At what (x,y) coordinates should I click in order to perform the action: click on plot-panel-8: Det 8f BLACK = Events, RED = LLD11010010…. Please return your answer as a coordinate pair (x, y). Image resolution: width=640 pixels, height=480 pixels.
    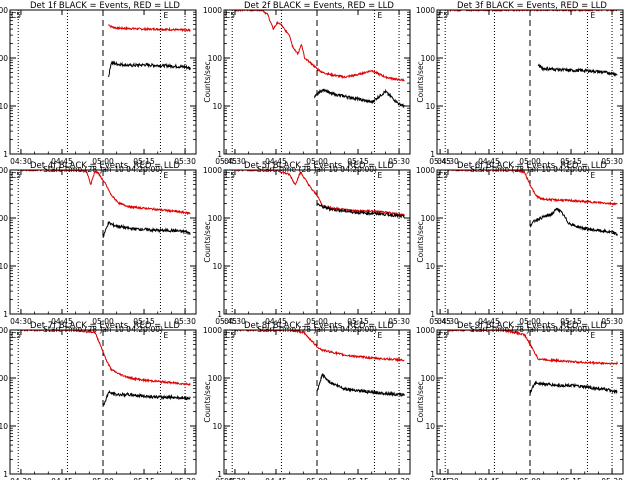
    Looking at the image, I should click on (327, 400).